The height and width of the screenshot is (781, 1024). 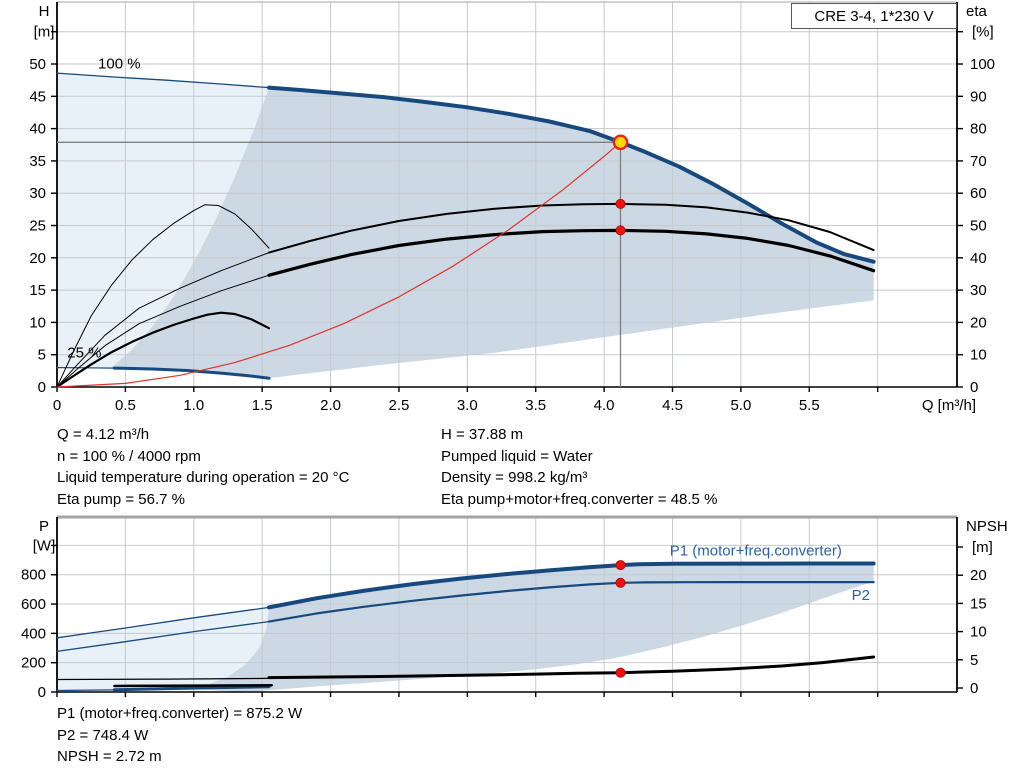 I want to click on eta-total-100pct, so click(x=571, y=252).